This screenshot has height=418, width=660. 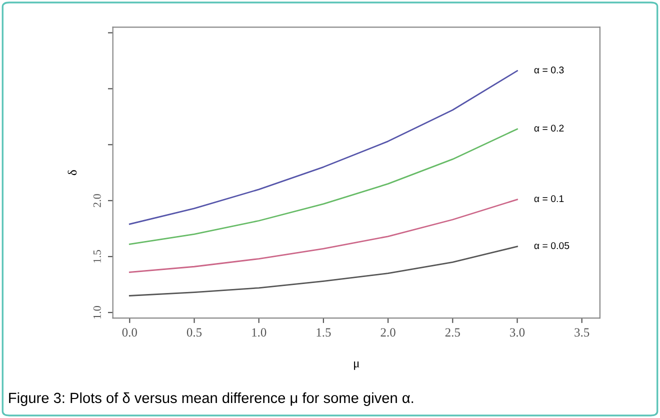 I want to click on x-tick-label: 3.5, so click(x=582, y=332).